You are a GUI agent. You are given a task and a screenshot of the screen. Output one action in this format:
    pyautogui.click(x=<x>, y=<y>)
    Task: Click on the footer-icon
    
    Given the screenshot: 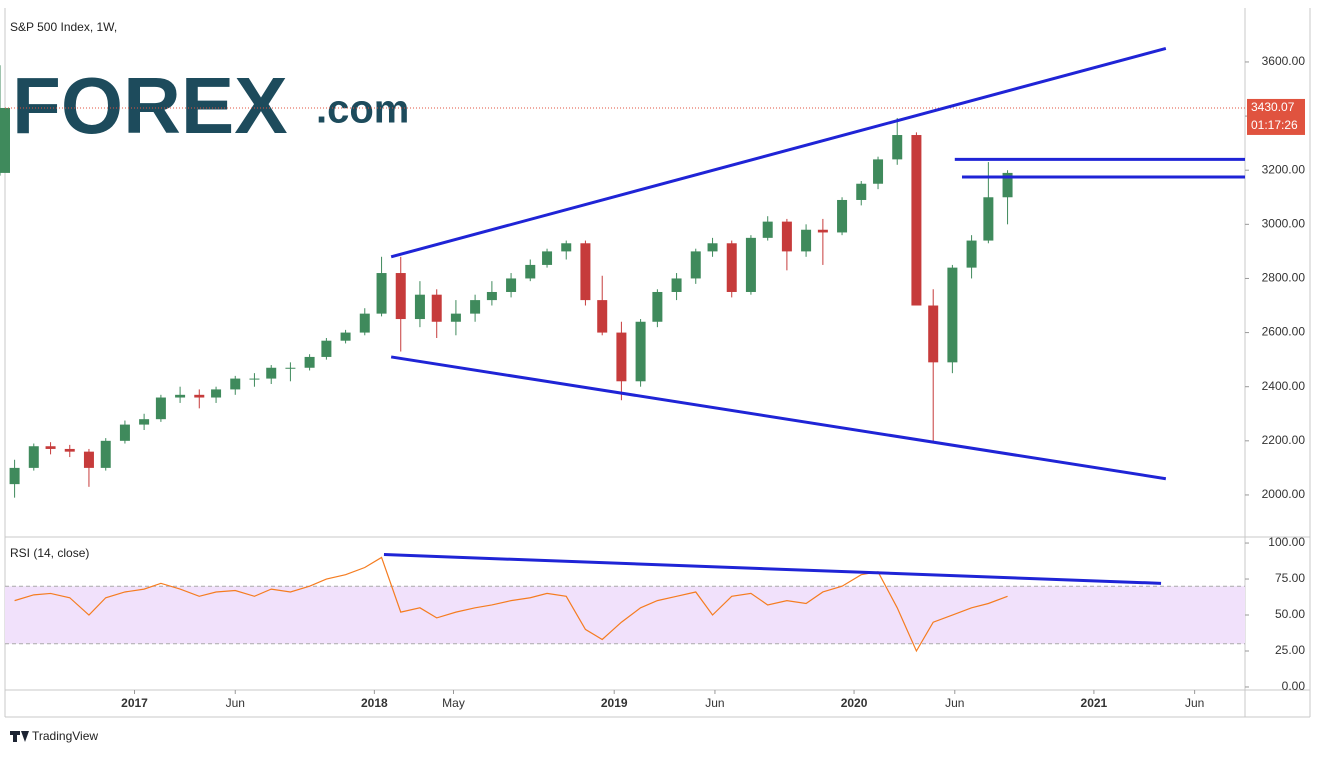 What is the action you would take?
    pyautogui.click(x=19, y=736)
    